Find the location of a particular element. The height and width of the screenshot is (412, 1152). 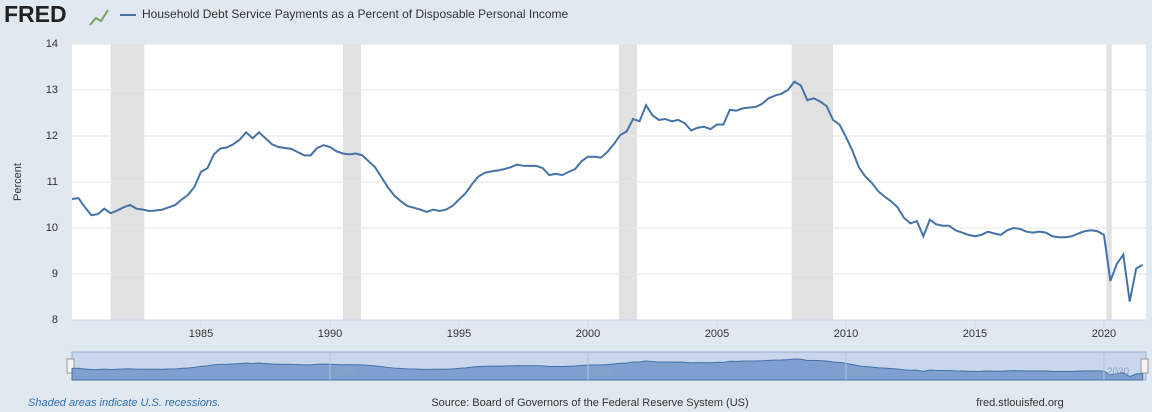

x-tick-label: 2020 is located at coordinates (1104, 334).